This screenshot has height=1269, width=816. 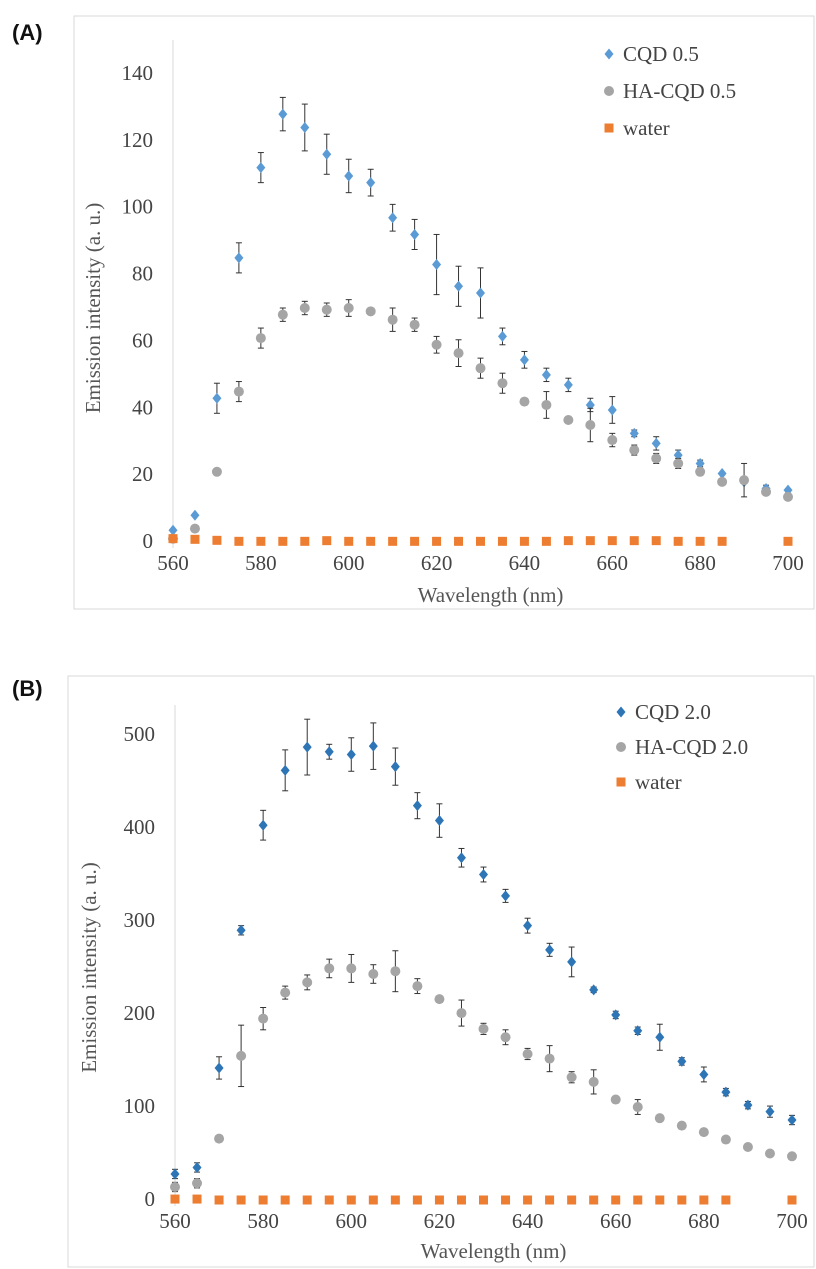 What do you see at coordinates (658, 782) in the screenshot?
I see `chartb-legend-label: water` at bounding box center [658, 782].